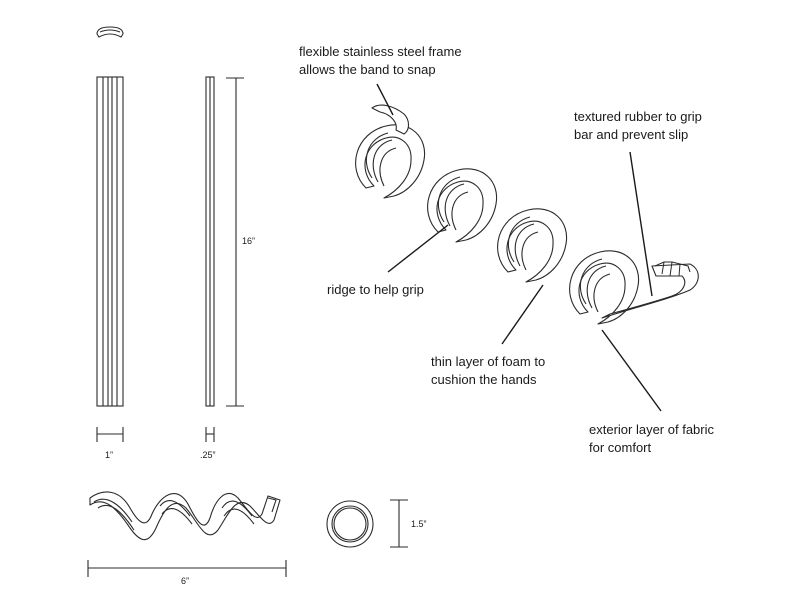 This screenshot has height=612, width=812. I want to click on steel-frame-label-line-1: flexible stainless steel frame, so click(380, 51).